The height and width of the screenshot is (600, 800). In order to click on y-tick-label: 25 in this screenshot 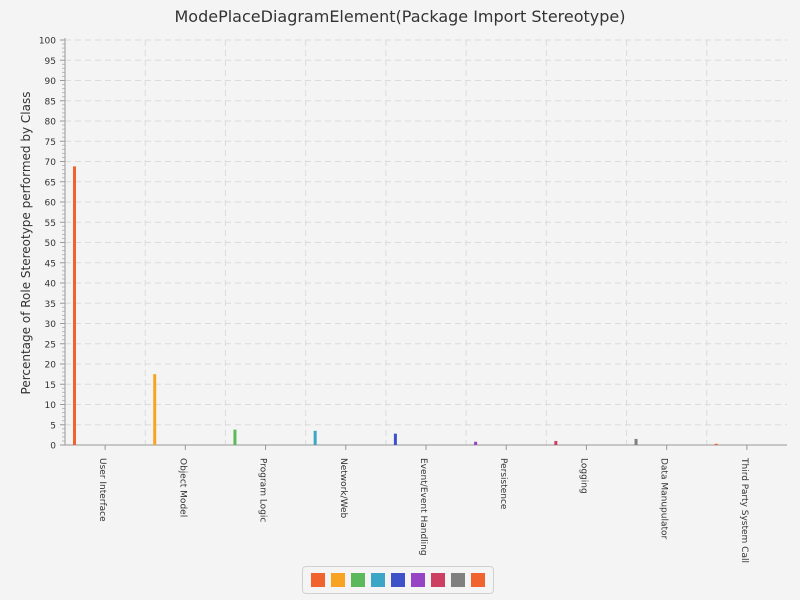, I will do `click(50, 345)`.